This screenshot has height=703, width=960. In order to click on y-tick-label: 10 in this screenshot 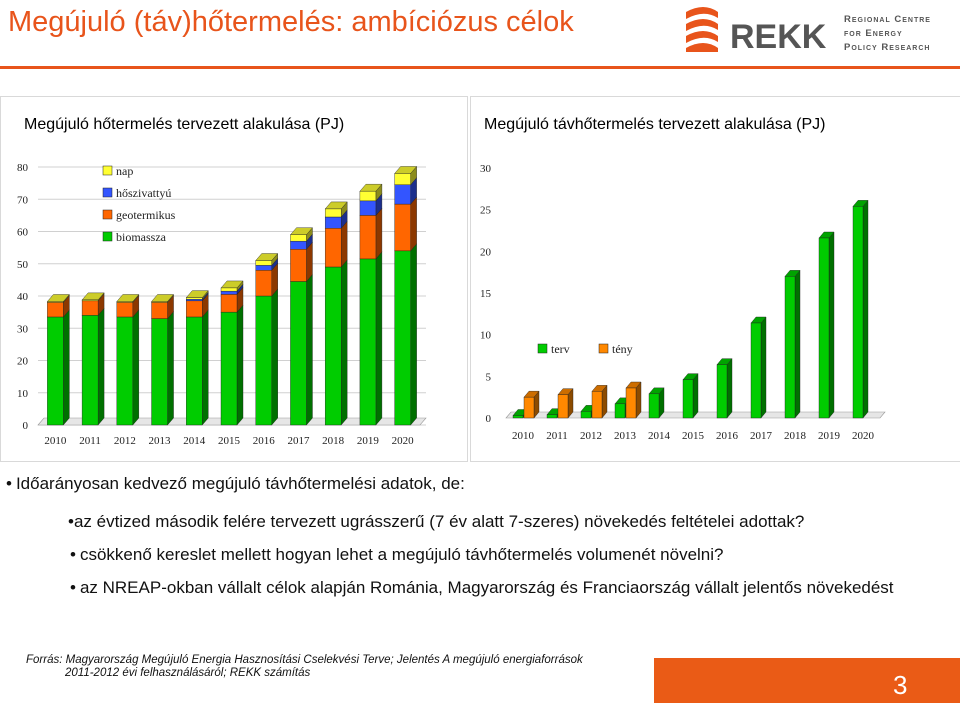, I will do `click(486, 336)`.